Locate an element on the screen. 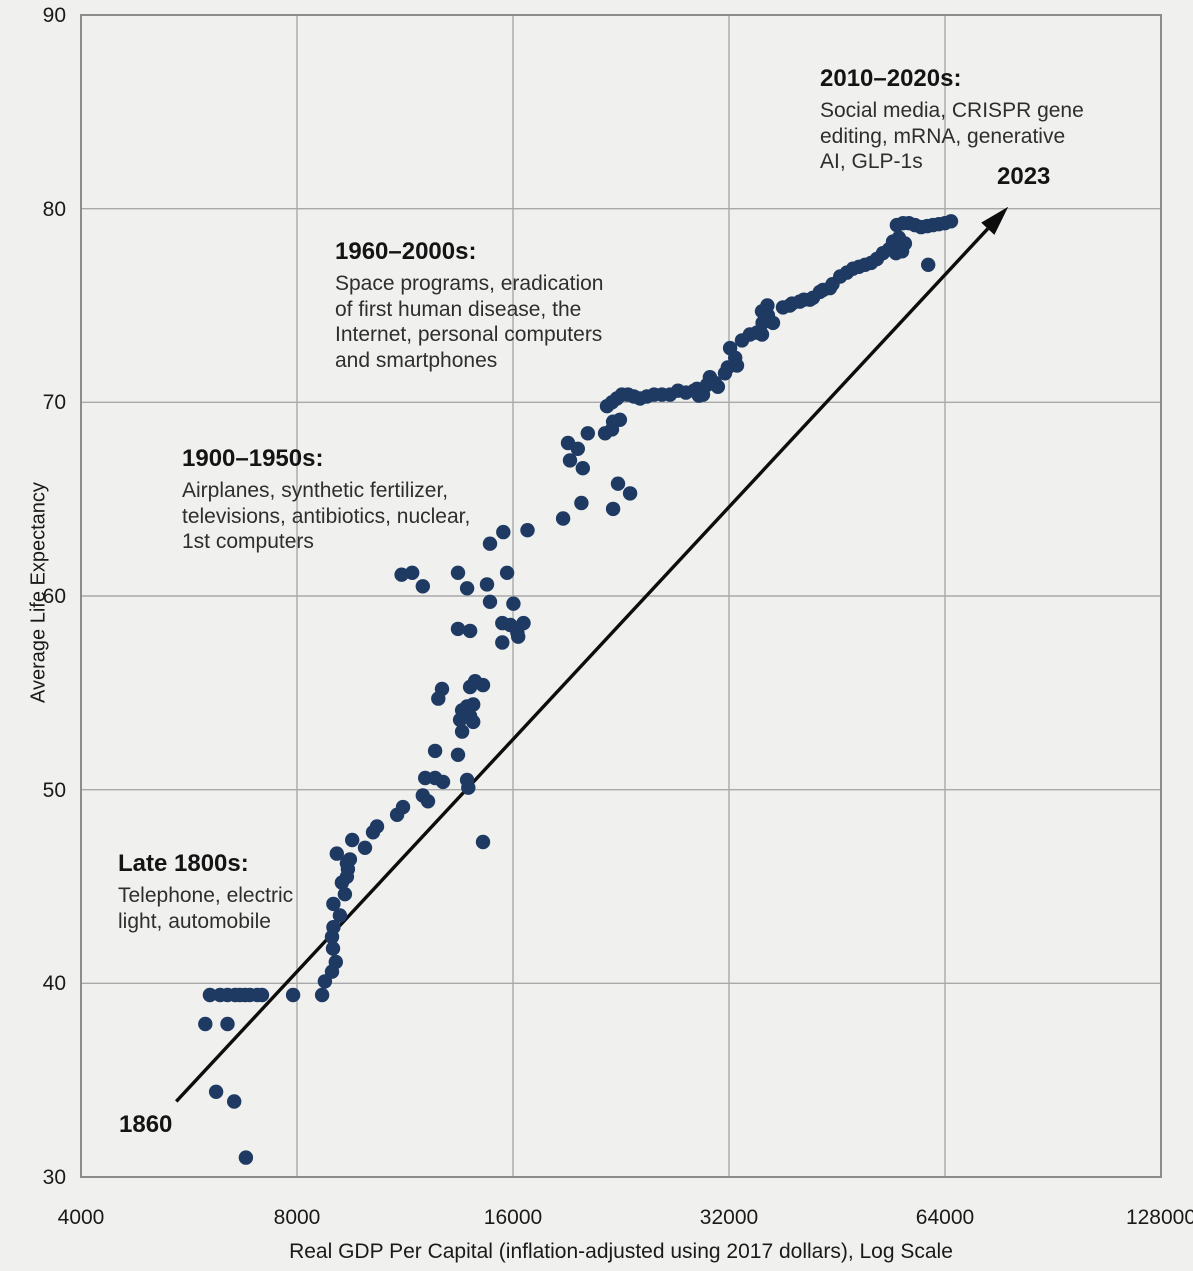 This screenshot has width=1193, height=1271. arrow-end-year-label: 2023 is located at coordinates (1024, 176).